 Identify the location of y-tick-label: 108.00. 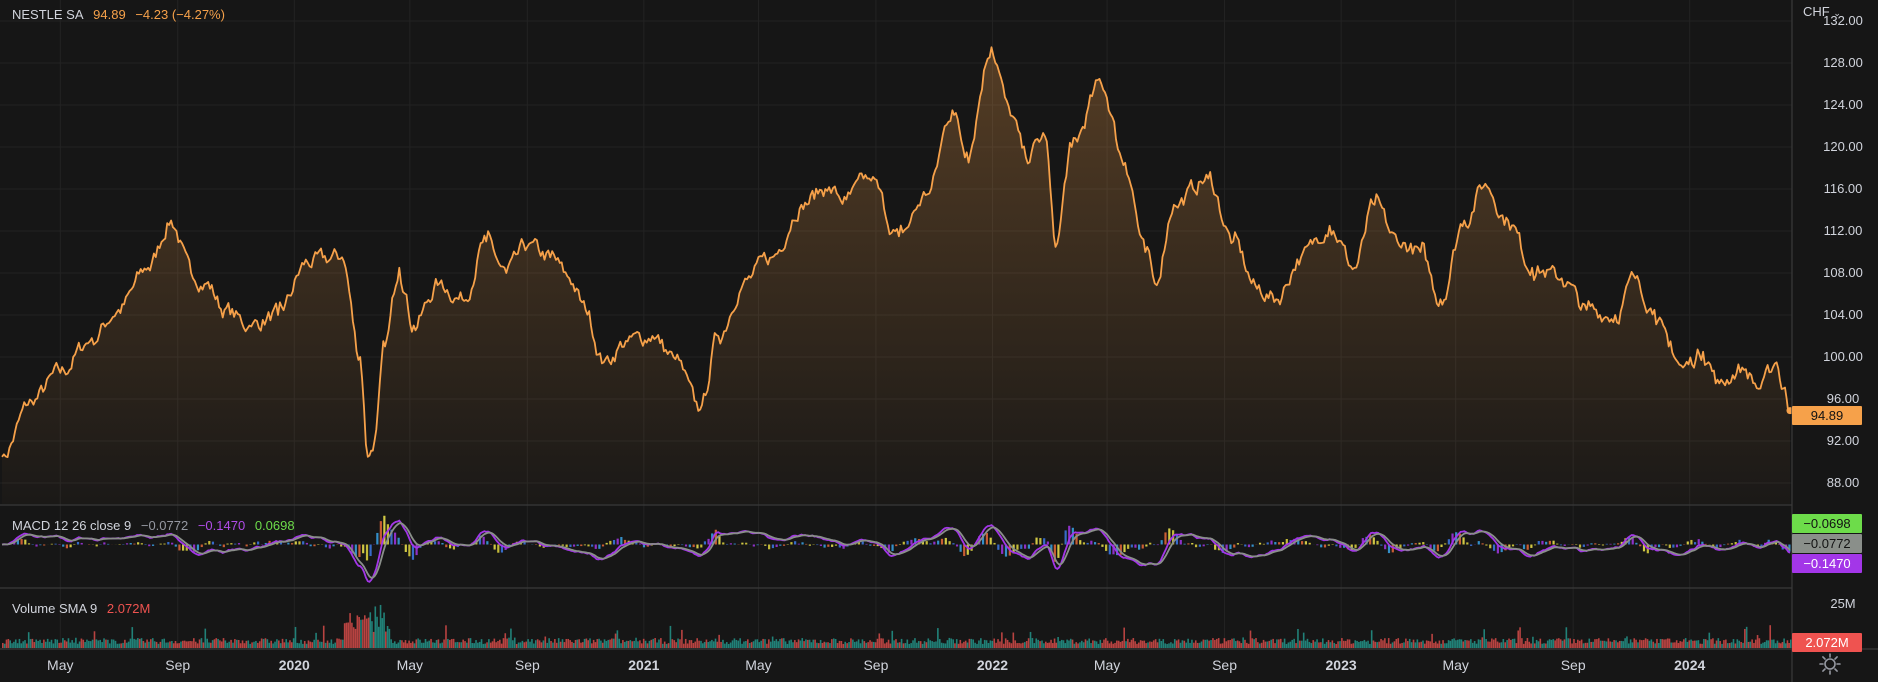
(1843, 272).